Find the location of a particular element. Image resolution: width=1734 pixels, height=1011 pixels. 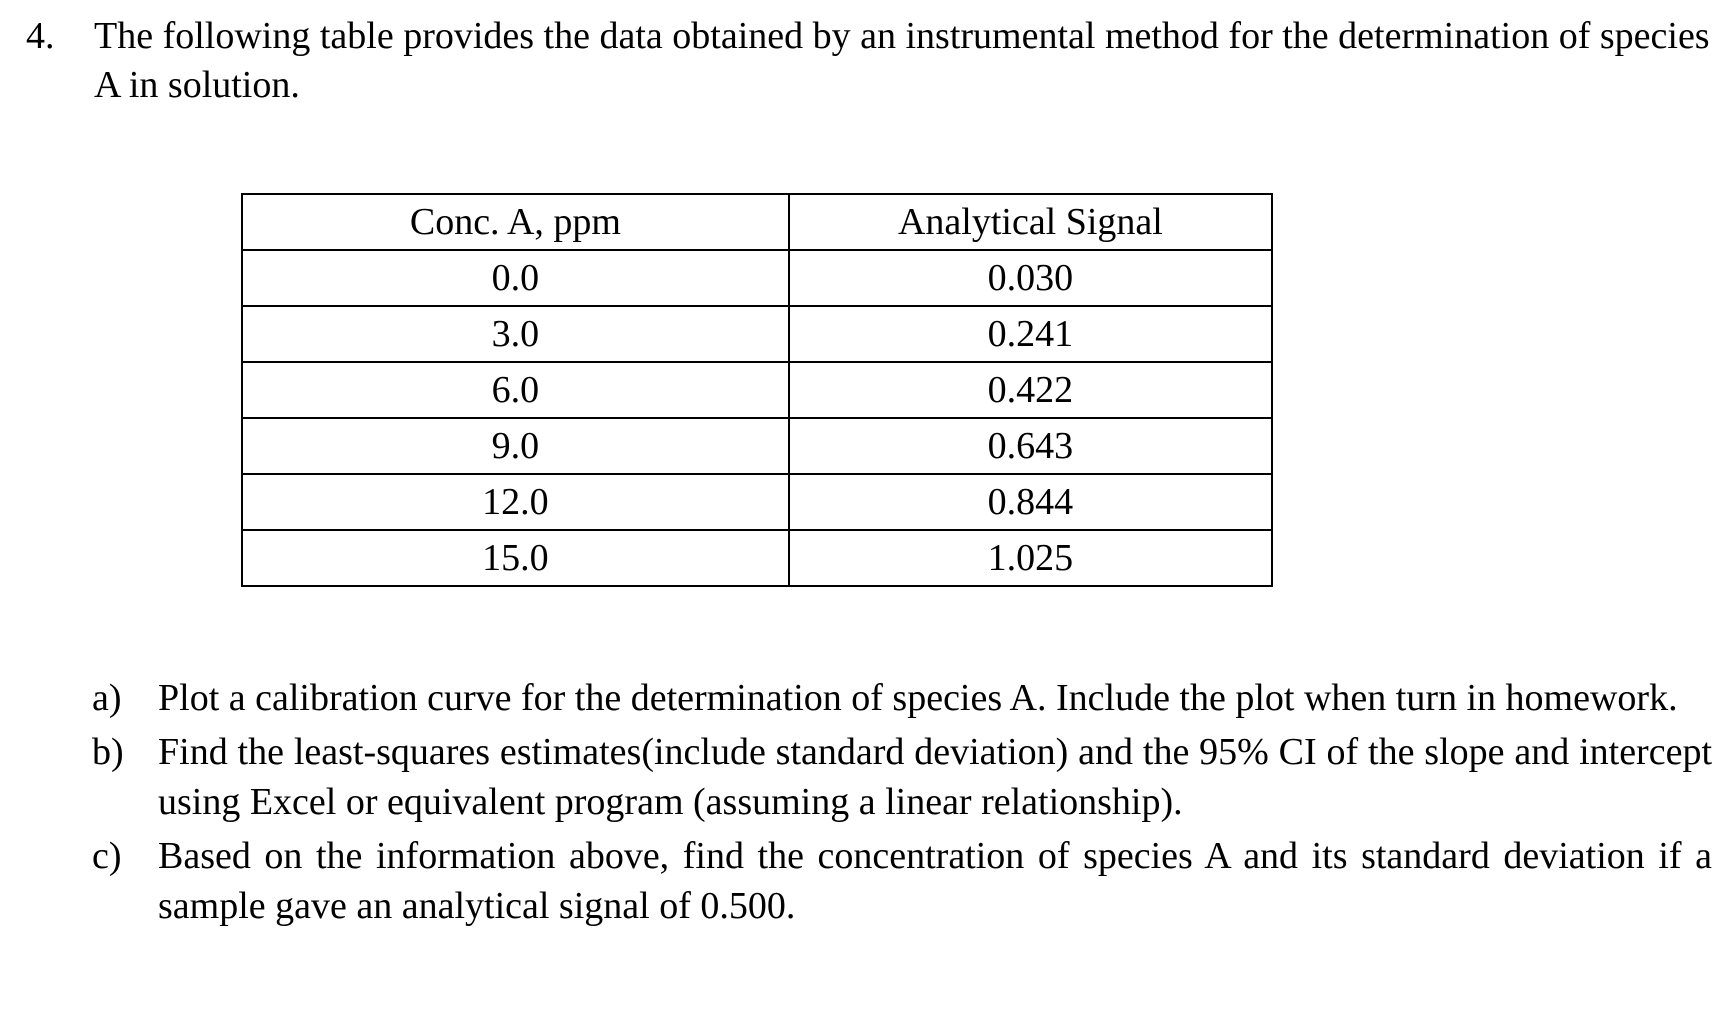

table-row: 12.0 0.844 is located at coordinates (757, 502).